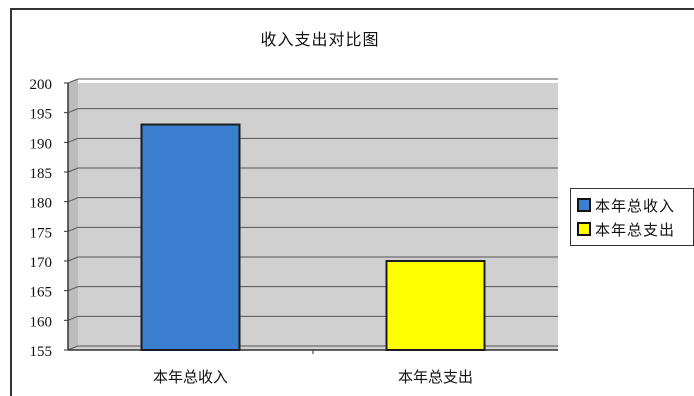 This screenshot has width=694, height=396. I want to click on legend-label-income: 本年总收入, so click(635, 205).